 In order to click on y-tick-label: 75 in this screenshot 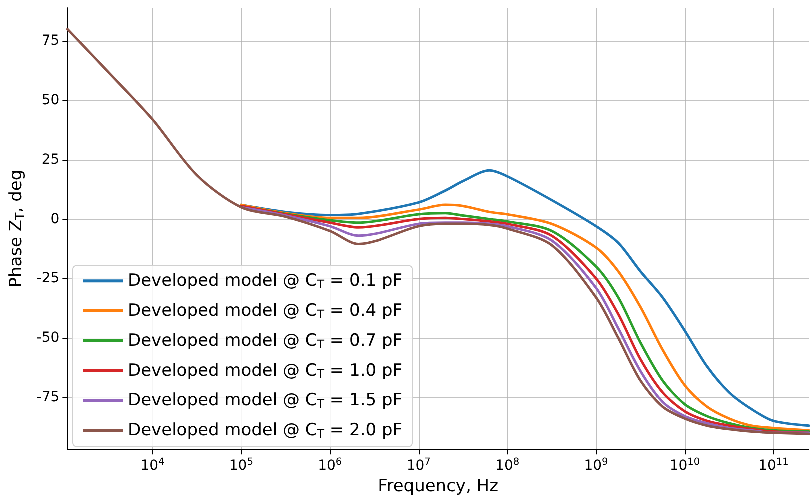, I will do `click(51, 41)`.